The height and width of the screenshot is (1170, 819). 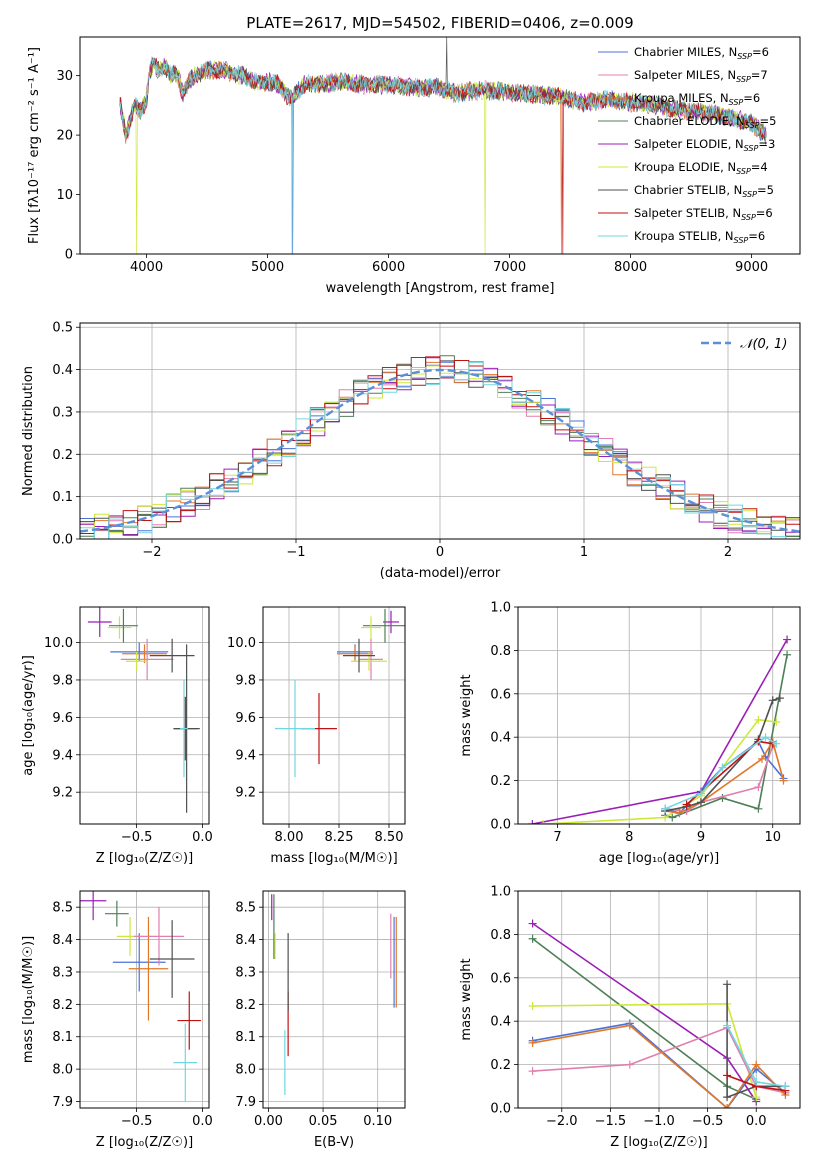 What do you see at coordinates (64, 195) in the screenshot?
I see `y-tick-label: 10` at bounding box center [64, 195].